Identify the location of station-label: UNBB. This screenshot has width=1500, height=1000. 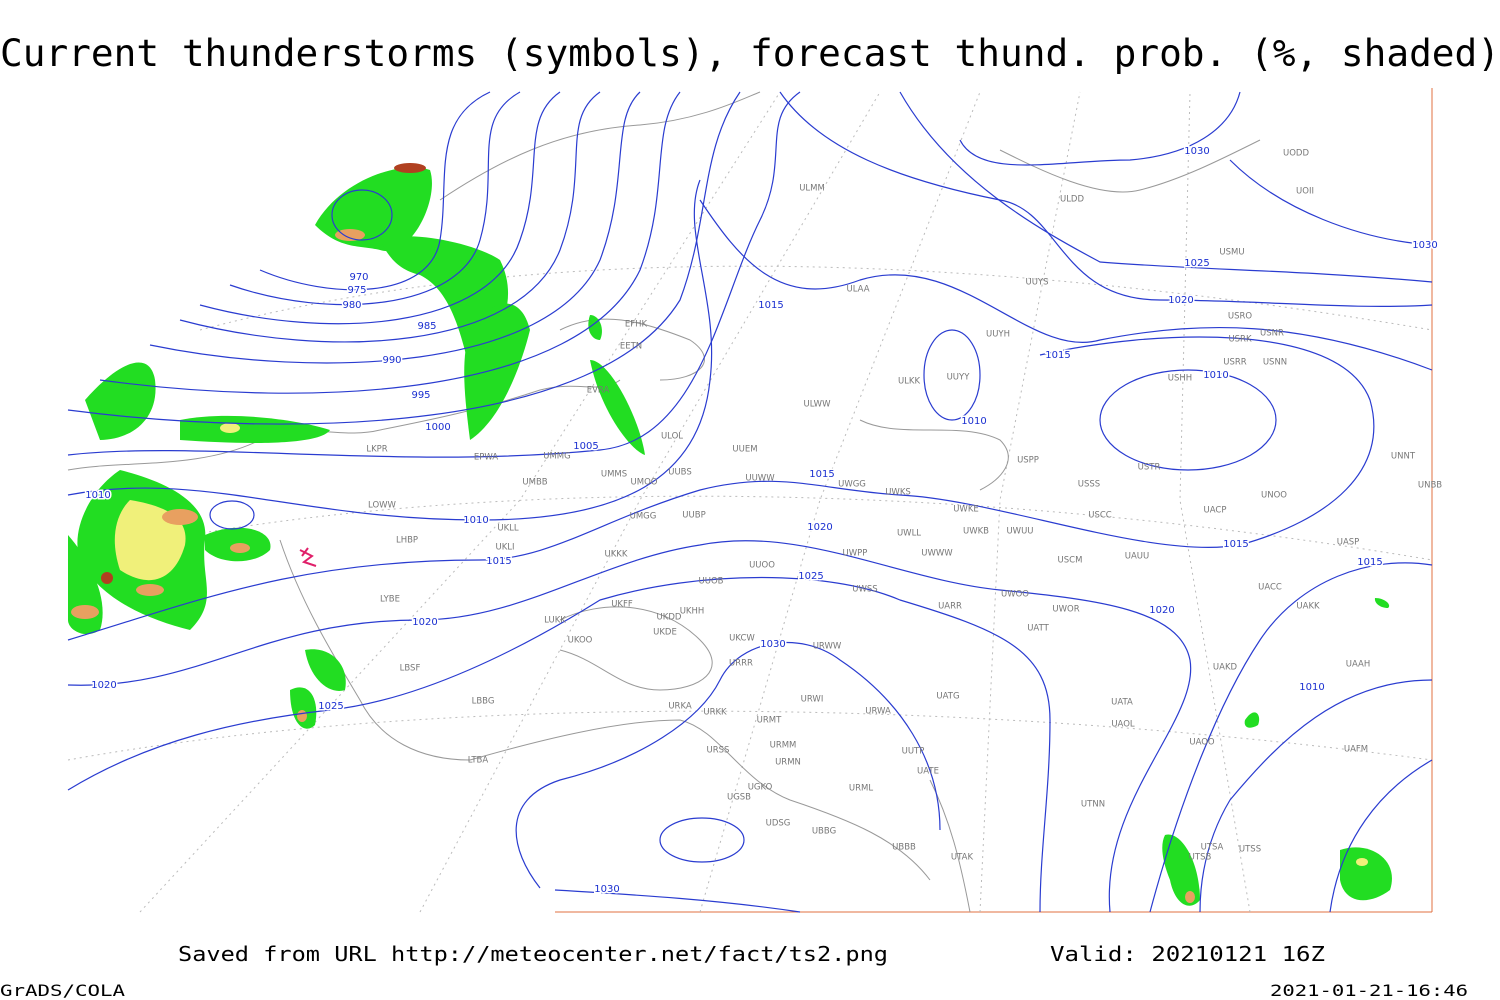
(1430, 486).